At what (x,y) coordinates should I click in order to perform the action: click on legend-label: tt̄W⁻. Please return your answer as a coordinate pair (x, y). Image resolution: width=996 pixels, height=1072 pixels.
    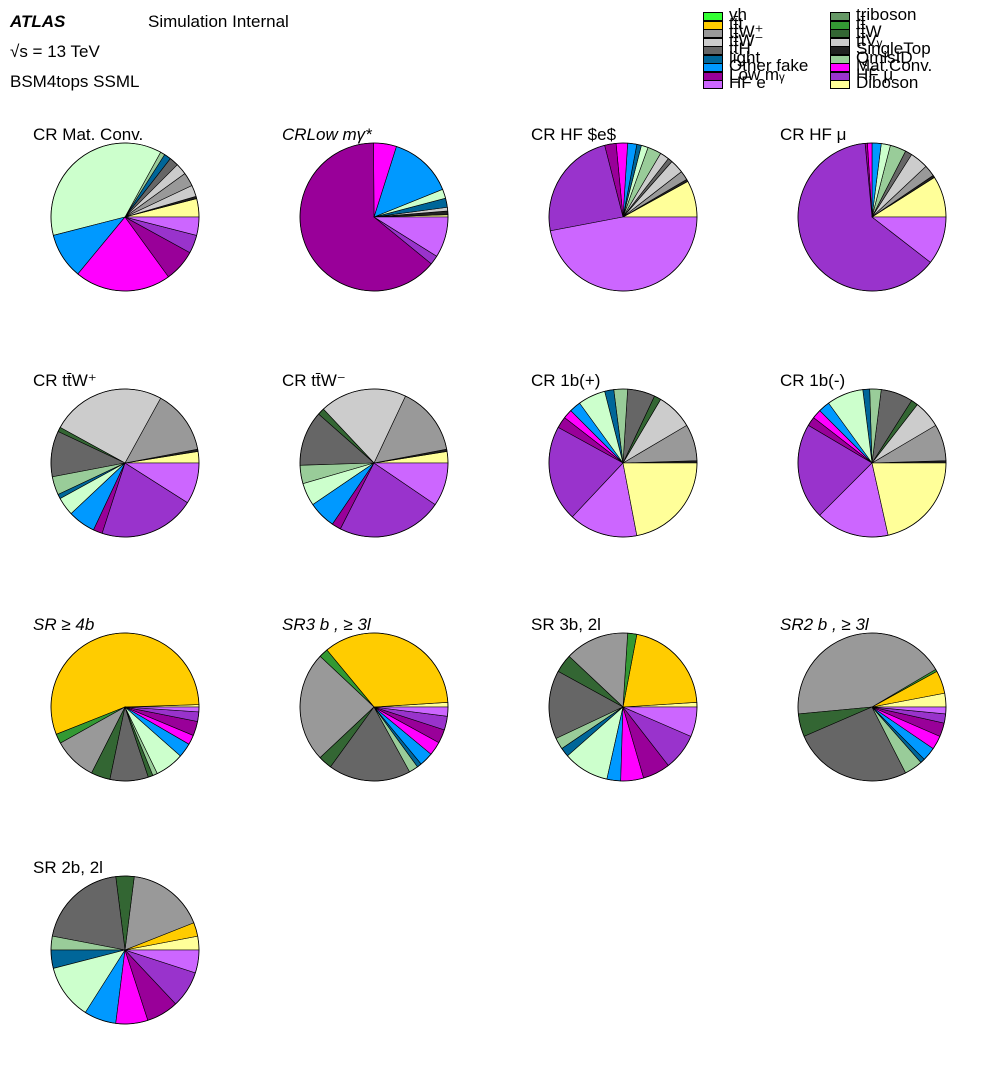
    Looking at the image, I should click on (746, 40).